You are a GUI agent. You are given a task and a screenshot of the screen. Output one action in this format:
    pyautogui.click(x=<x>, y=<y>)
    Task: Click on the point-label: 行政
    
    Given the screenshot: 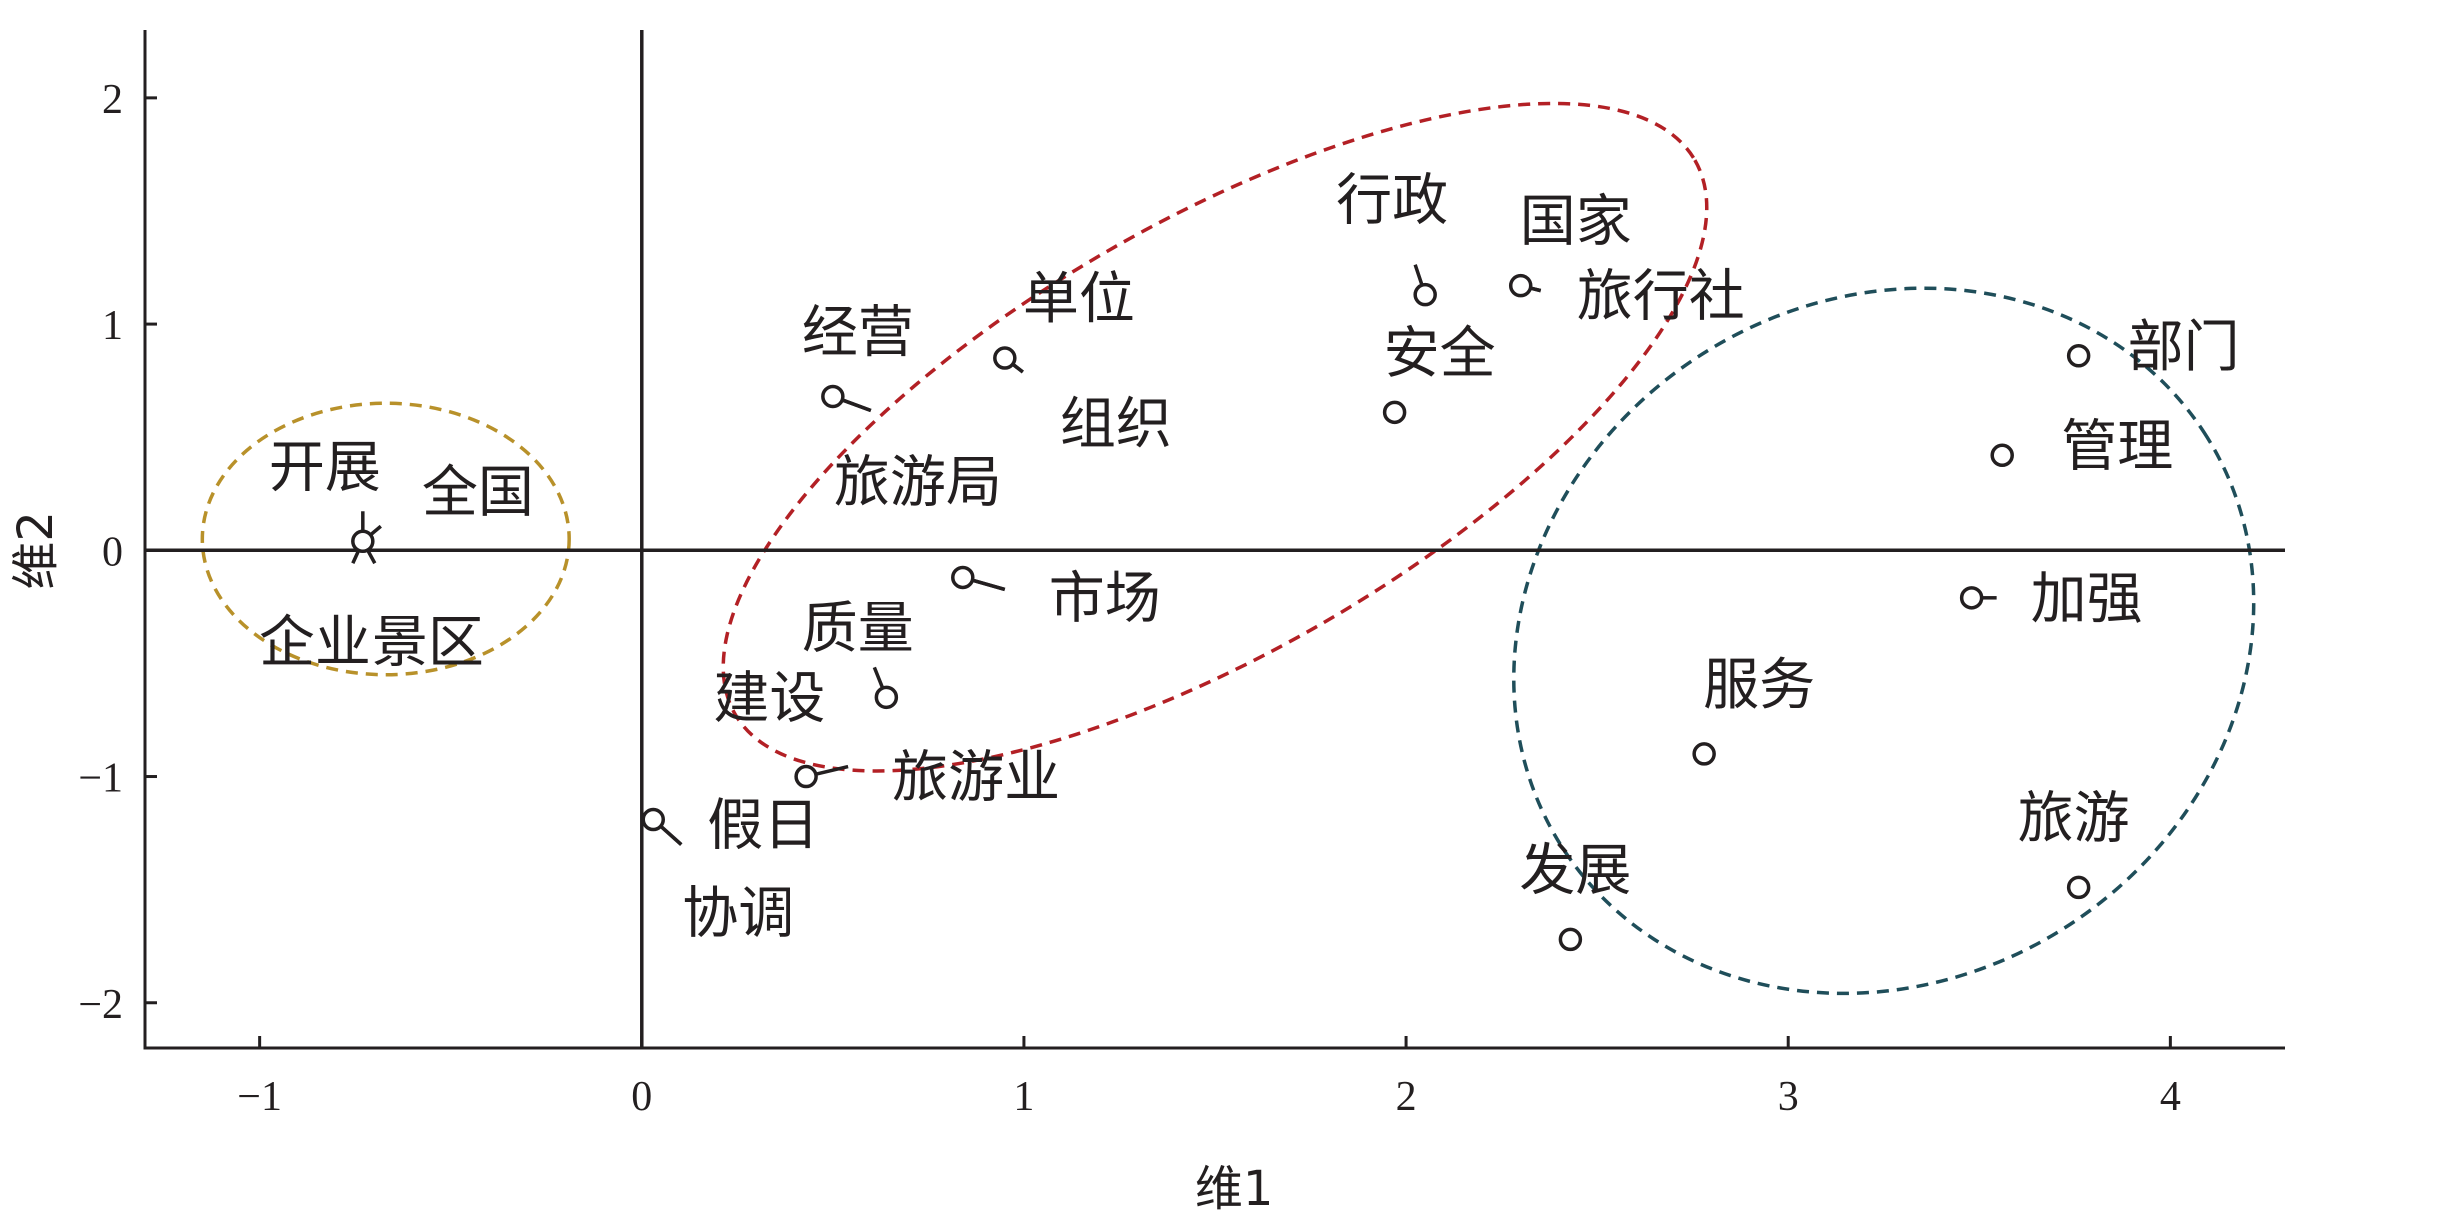 What is the action you would take?
    pyautogui.click(x=1392, y=201)
    